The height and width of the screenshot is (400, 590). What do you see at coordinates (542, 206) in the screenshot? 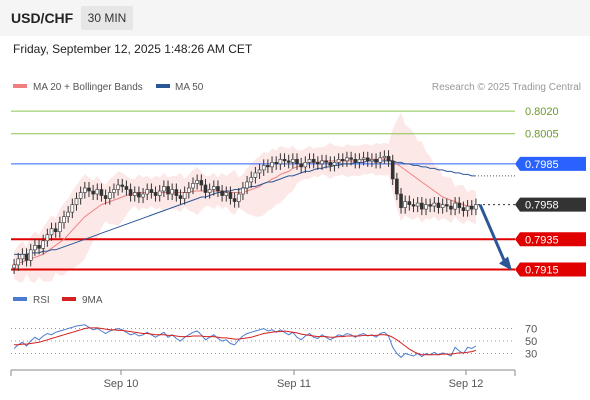
I see `level-tag-text: 0.7958` at bounding box center [542, 206].